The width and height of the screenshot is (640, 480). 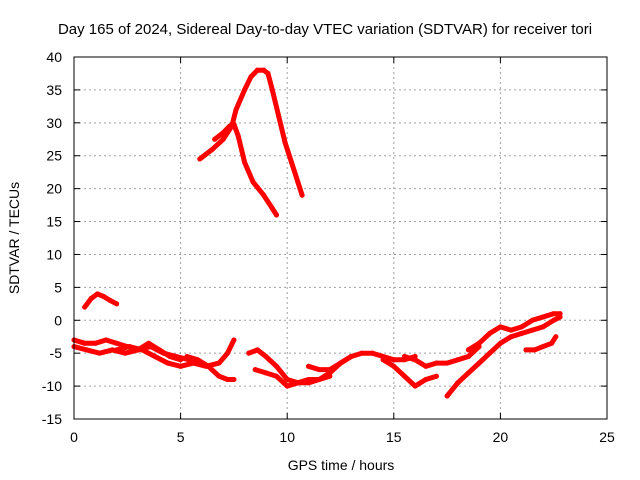 What do you see at coordinates (54, 57) in the screenshot?
I see `y-tick-label: 40` at bounding box center [54, 57].